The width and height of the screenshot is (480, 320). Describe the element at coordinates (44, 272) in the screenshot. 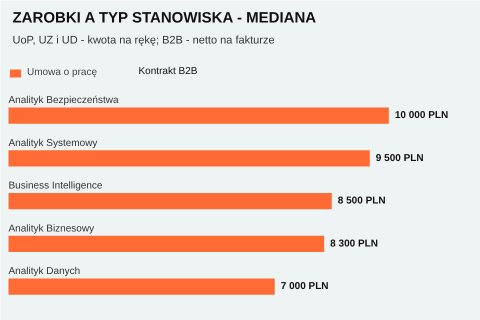

I see `y-tick-label: Analityk Danych` at that location.